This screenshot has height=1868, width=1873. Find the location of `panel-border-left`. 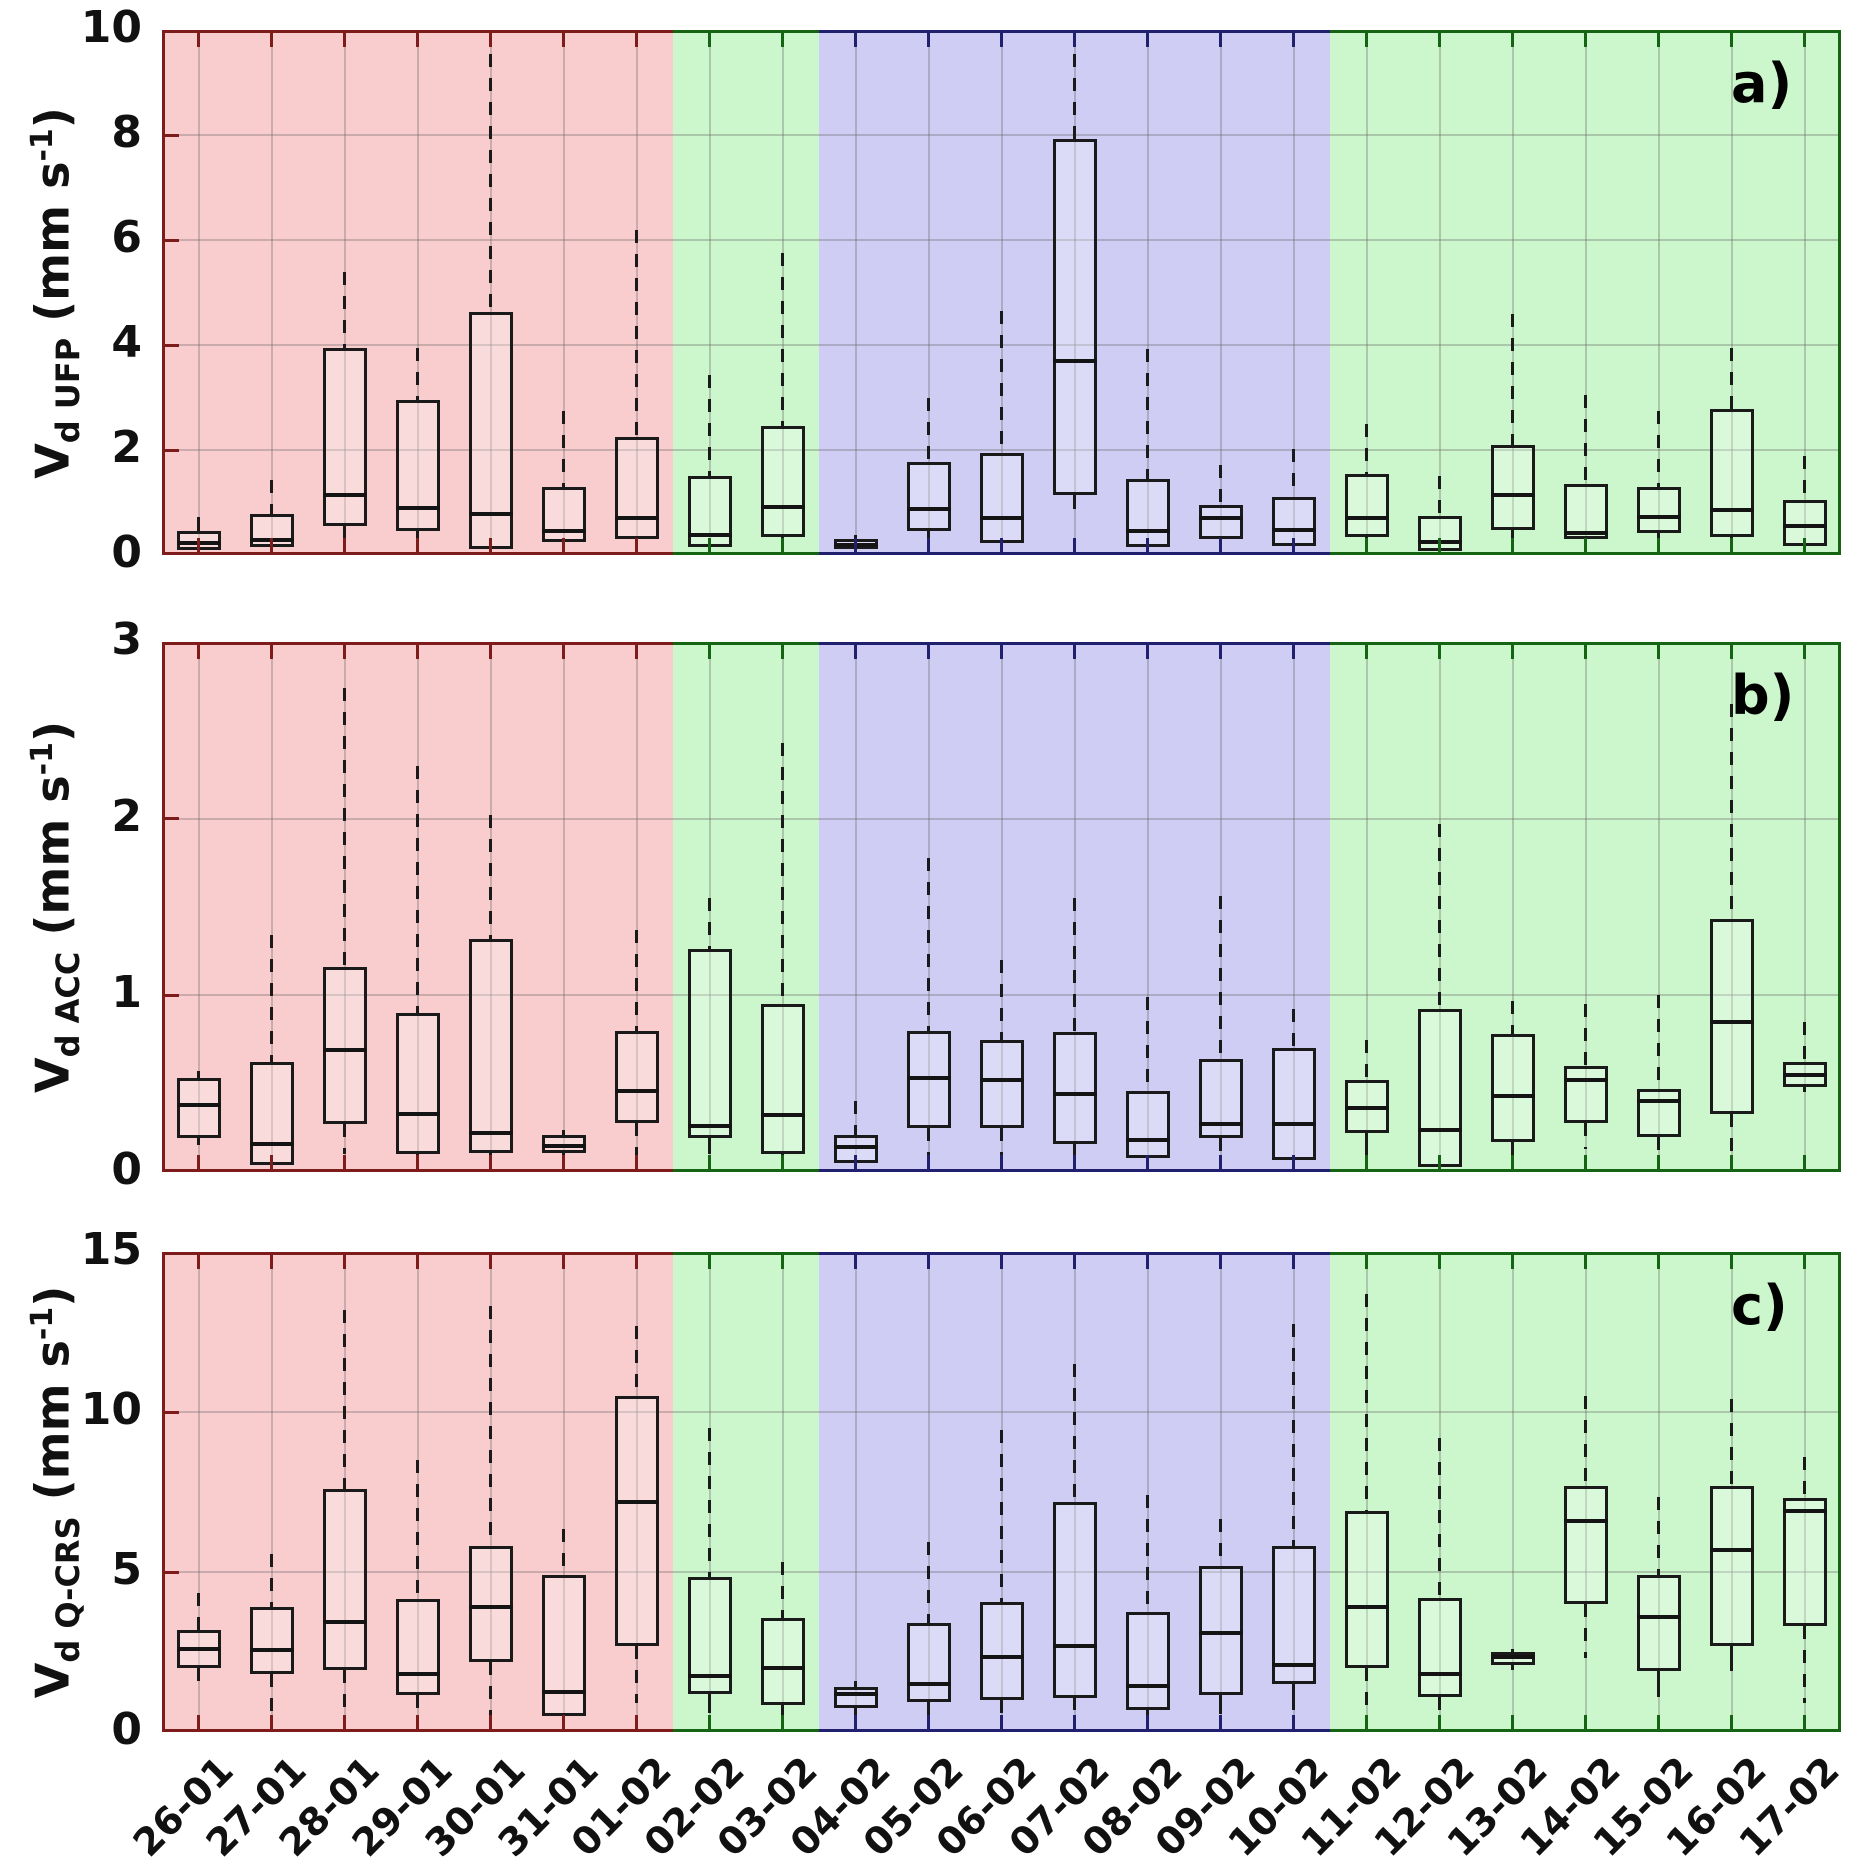

panel-border-left is located at coordinates (163, 1492).